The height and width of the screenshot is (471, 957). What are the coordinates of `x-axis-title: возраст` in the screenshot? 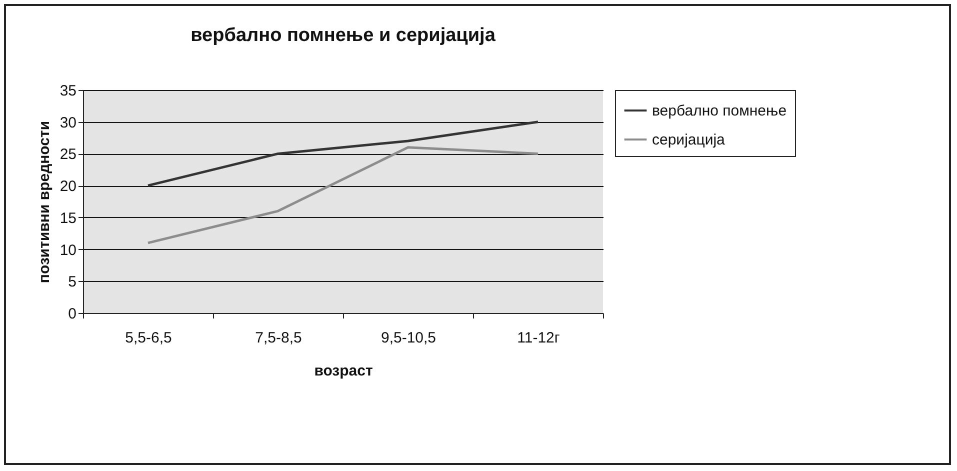 It's located at (343, 371).